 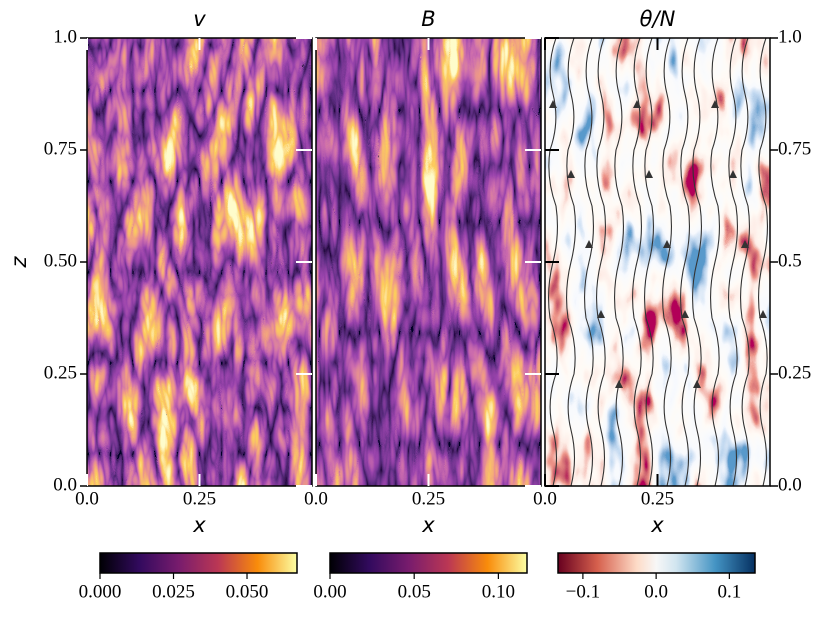 I want to click on colorbar-tick-label: 0.025, so click(x=173, y=591).